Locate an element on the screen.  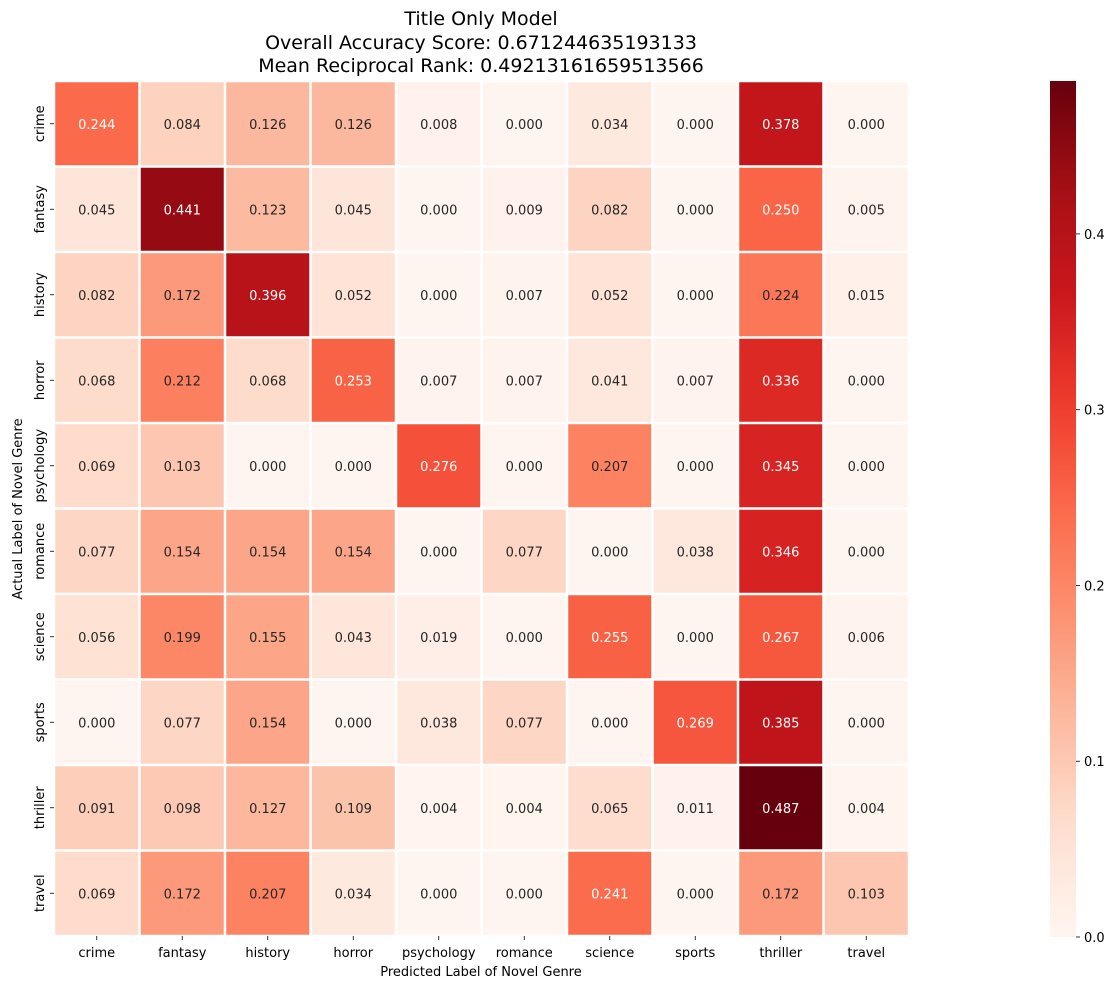
cell-romance-science is located at coordinates (610, 551).